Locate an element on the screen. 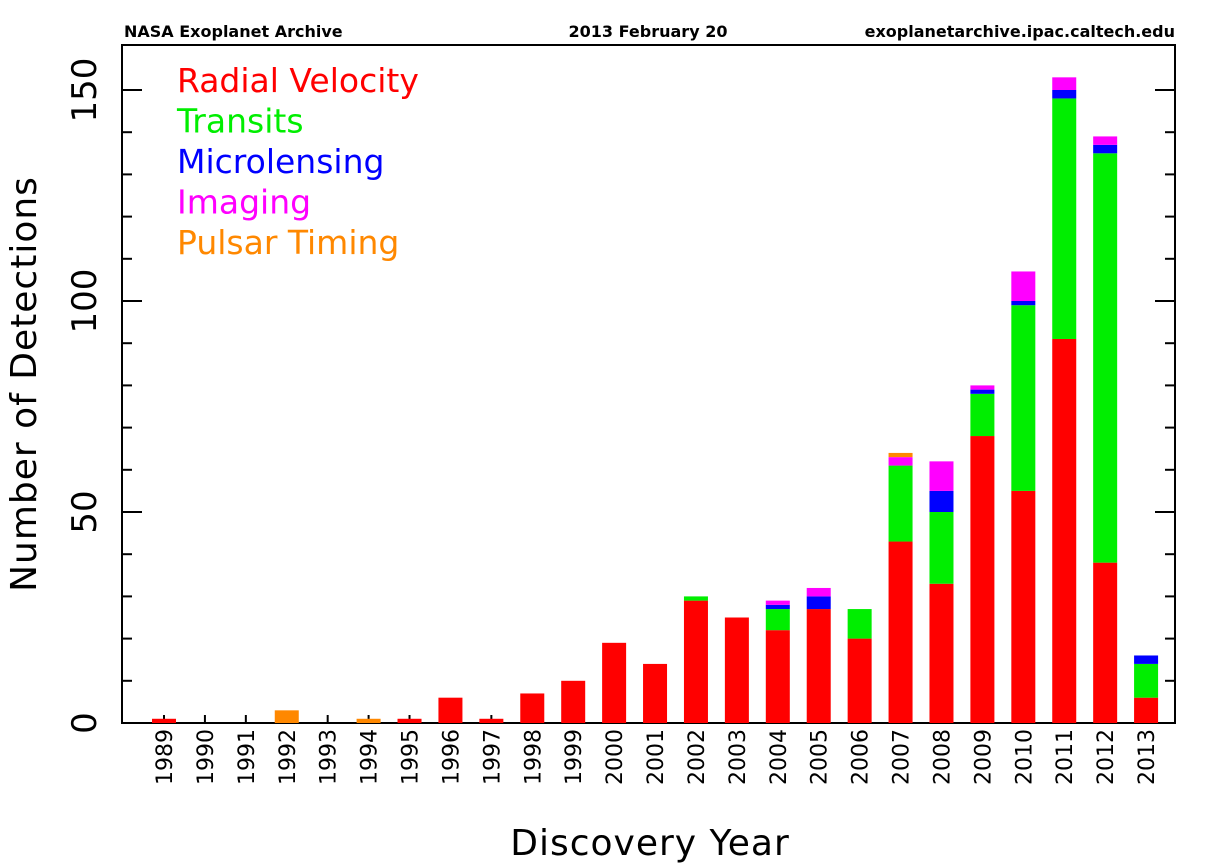 The width and height of the screenshot is (1226, 866). x-tick-label: 2011 is located at coordinates (1065, 757).